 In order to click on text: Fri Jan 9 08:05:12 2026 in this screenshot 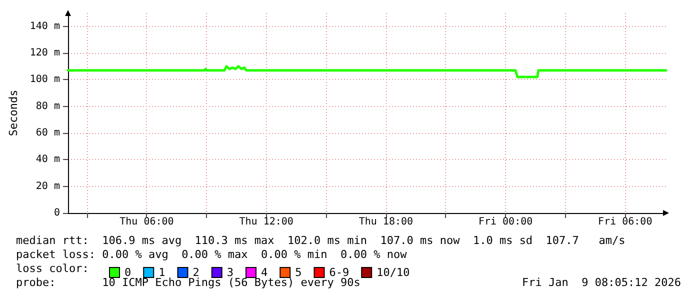, I will do `click(602, 282)`.